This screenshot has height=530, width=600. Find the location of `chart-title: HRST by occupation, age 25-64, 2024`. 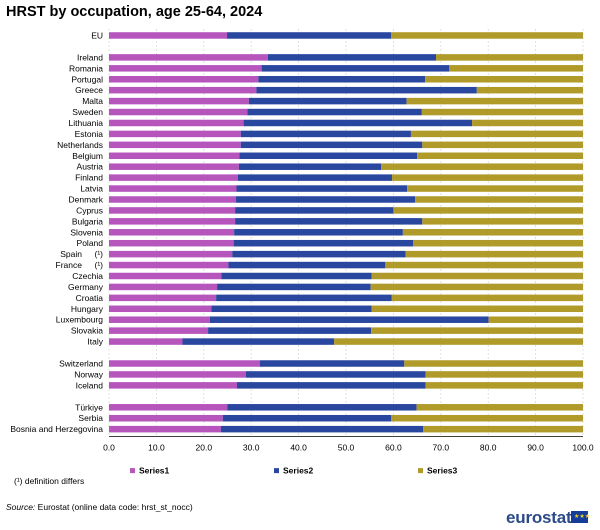

chart-title: HRST by occupation, age 25-64, 2024 is located at coordinates (134, 12).